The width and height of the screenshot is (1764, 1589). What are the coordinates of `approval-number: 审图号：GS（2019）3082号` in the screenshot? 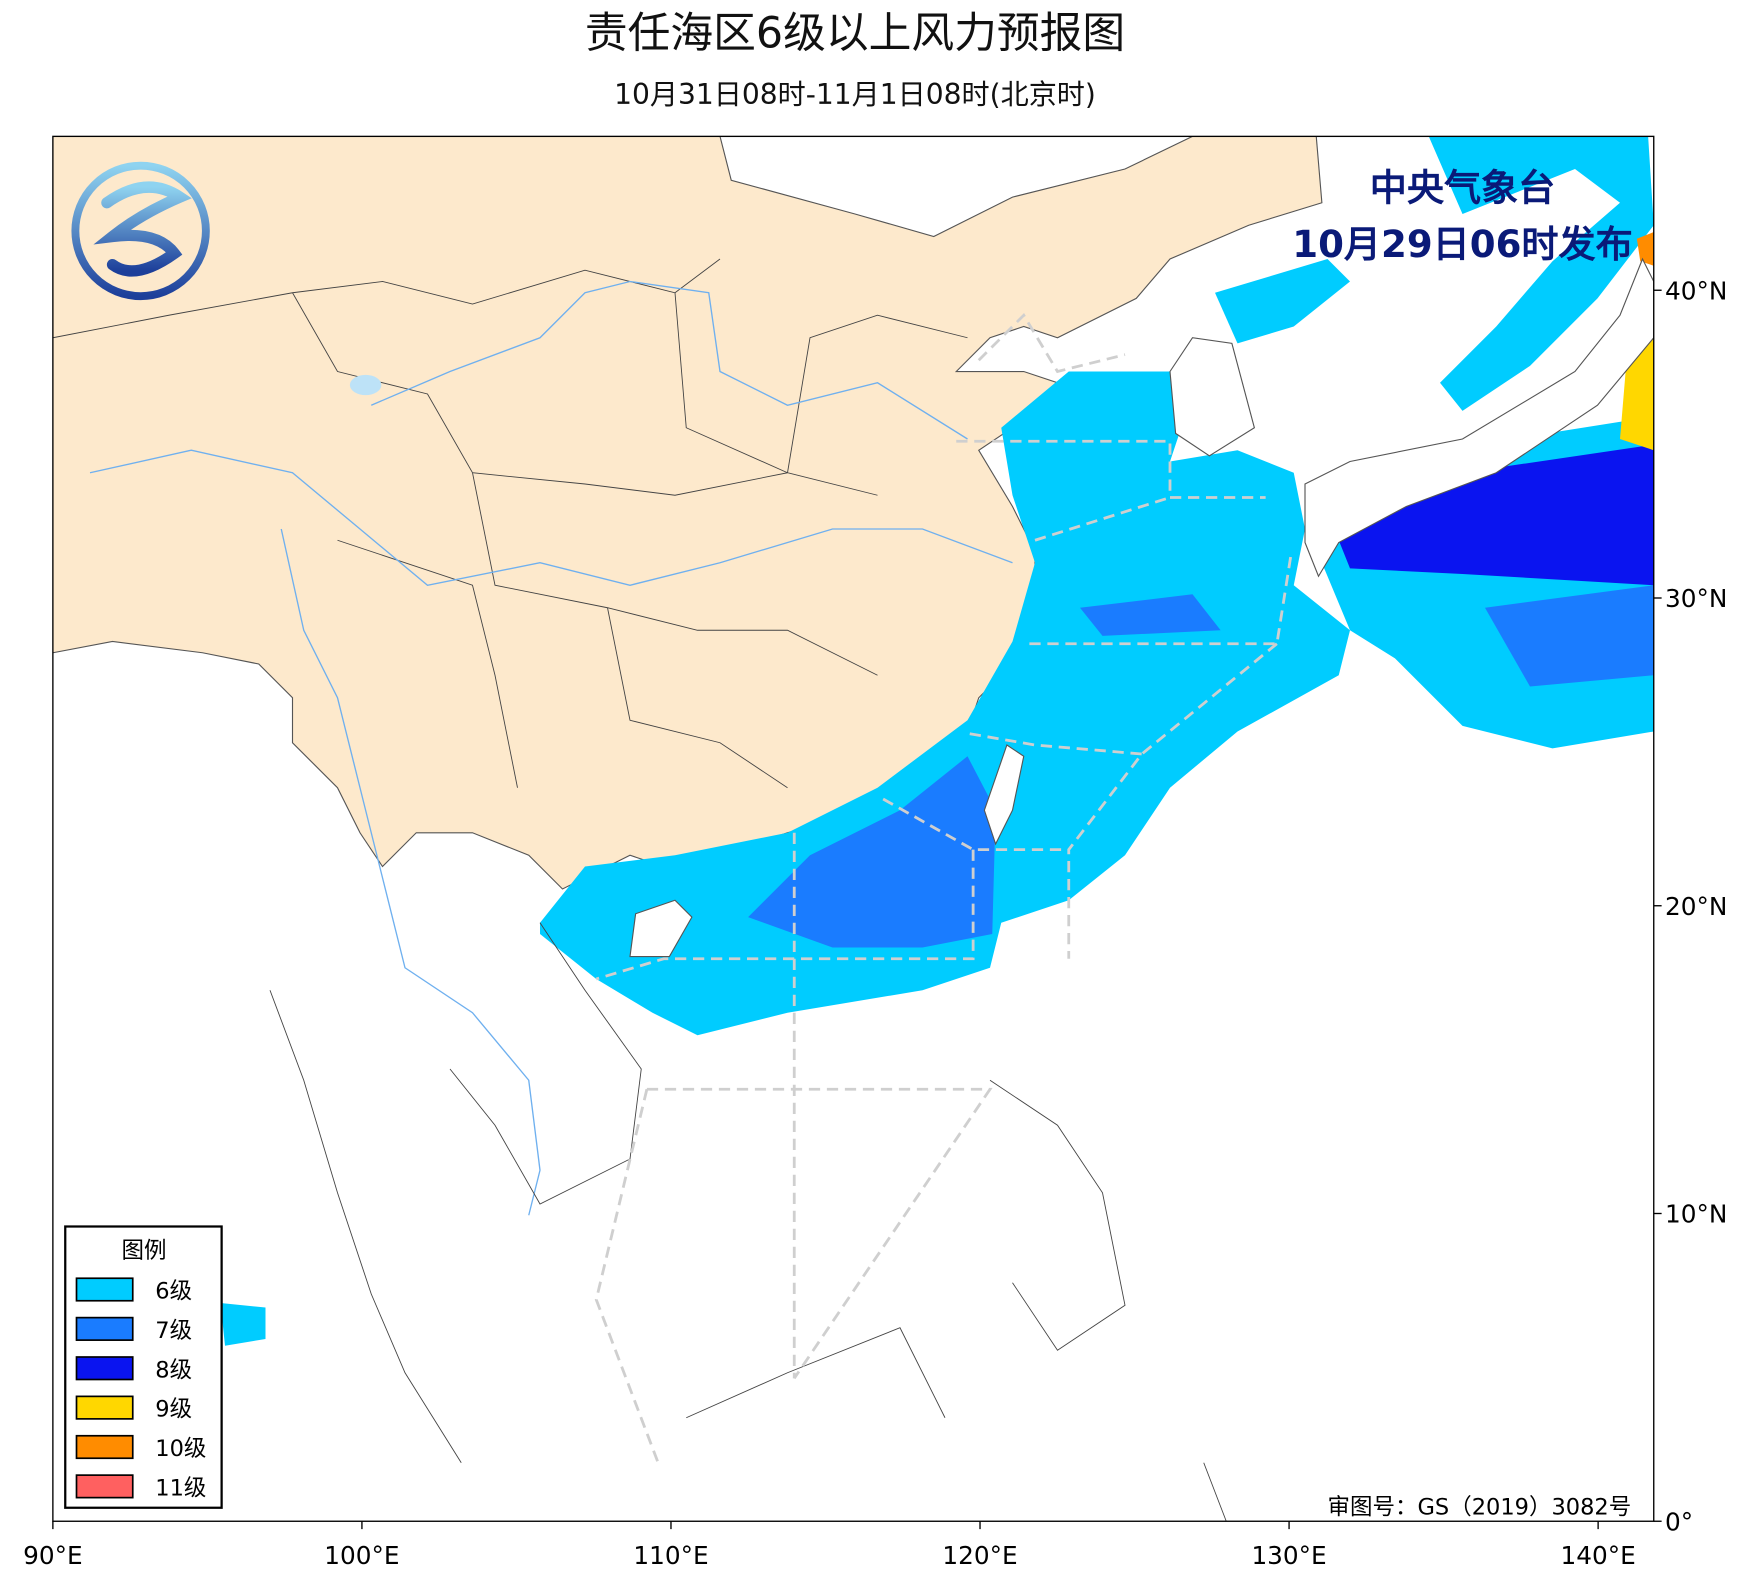 It's located at (1480, 1508).